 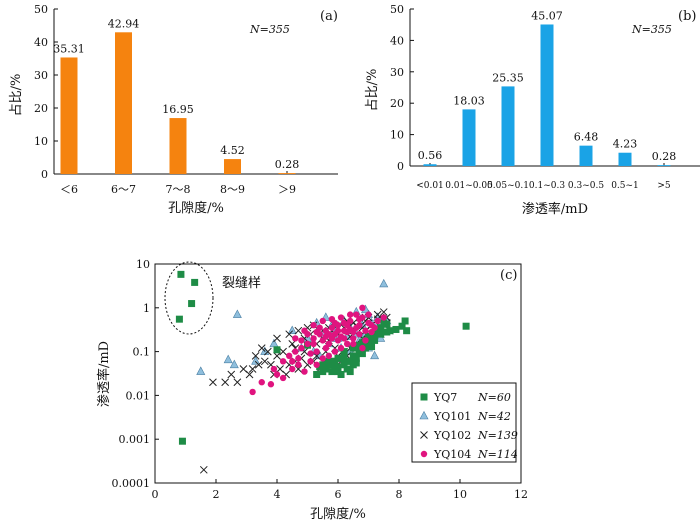 What do you see at coordinates (497, 435) in the screenshot?
I see `legend-series-count: N=139` at bounding box center [497, 435].